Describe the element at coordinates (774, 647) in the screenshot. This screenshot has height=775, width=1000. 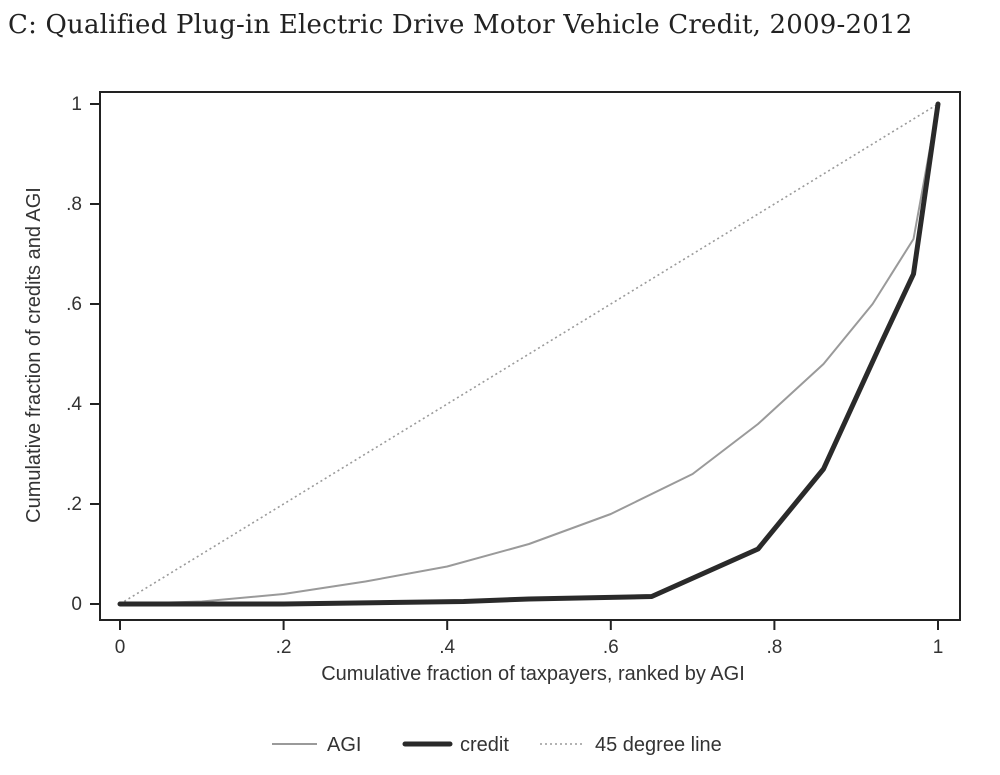
I see `x-tick-label: .8` at that location.